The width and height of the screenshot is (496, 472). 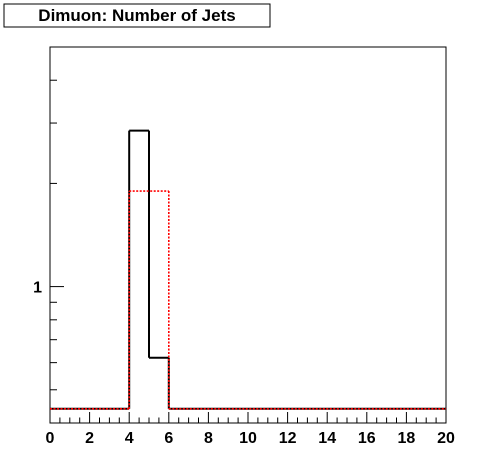 I want to click on x-tick-label: 0, so click(x=50, y=438).